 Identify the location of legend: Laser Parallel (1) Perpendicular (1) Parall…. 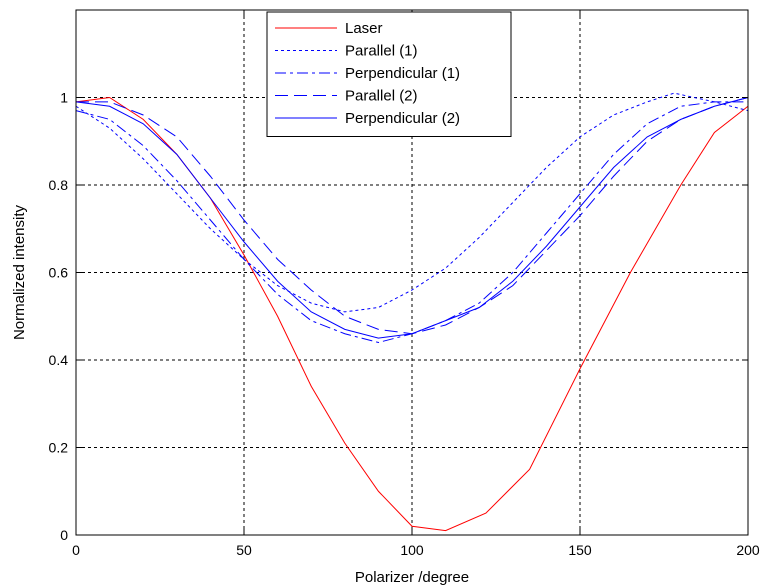
(389, 74).